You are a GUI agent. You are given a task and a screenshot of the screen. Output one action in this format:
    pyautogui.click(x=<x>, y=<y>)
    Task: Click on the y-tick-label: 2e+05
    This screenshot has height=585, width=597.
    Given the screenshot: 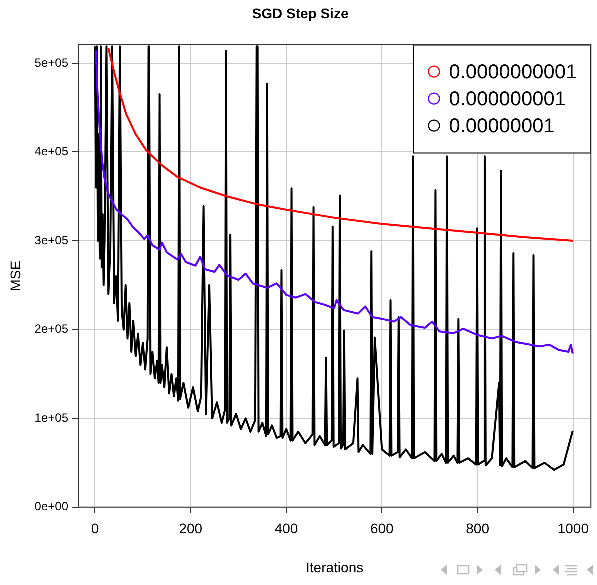 What is the action you would take?
    pyautogui.click(x=51, y=329)
    